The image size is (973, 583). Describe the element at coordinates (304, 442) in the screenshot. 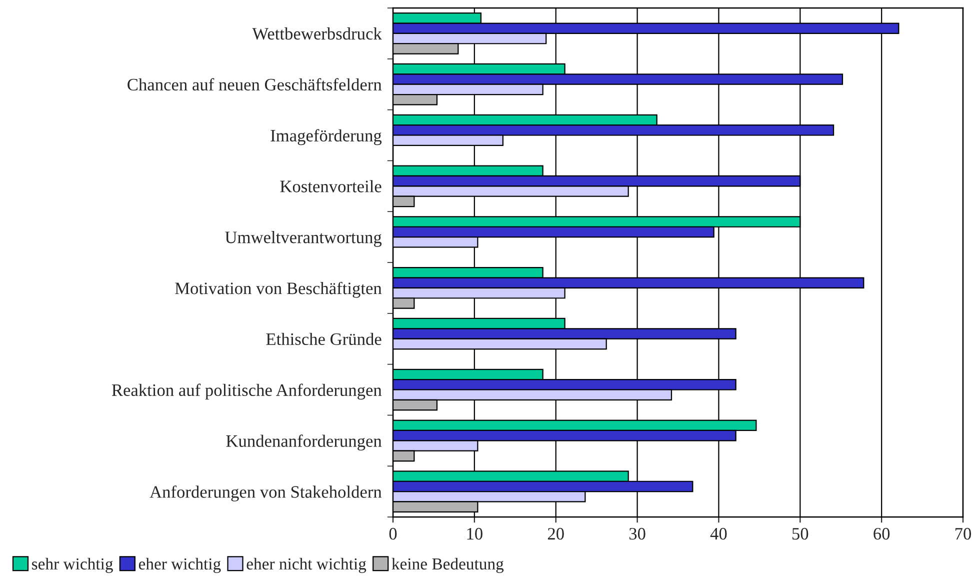

I see `y-tick-label: Kundenanforderungen` at that location.